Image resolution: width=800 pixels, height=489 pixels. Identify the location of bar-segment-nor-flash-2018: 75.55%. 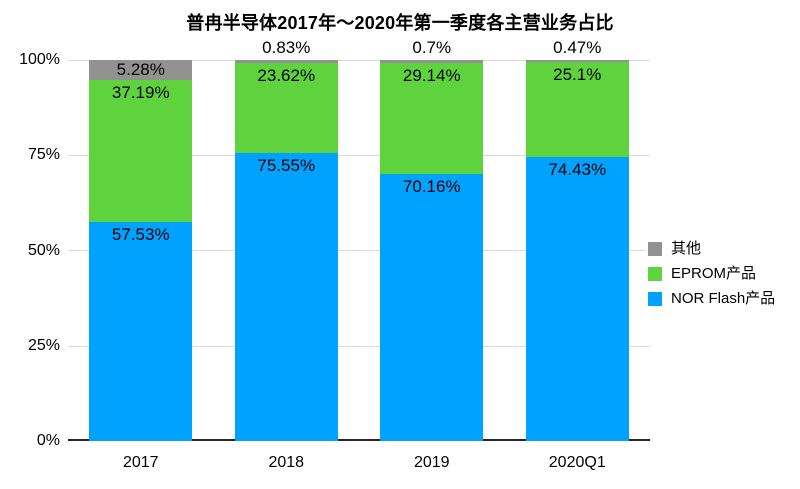
(286, 297).